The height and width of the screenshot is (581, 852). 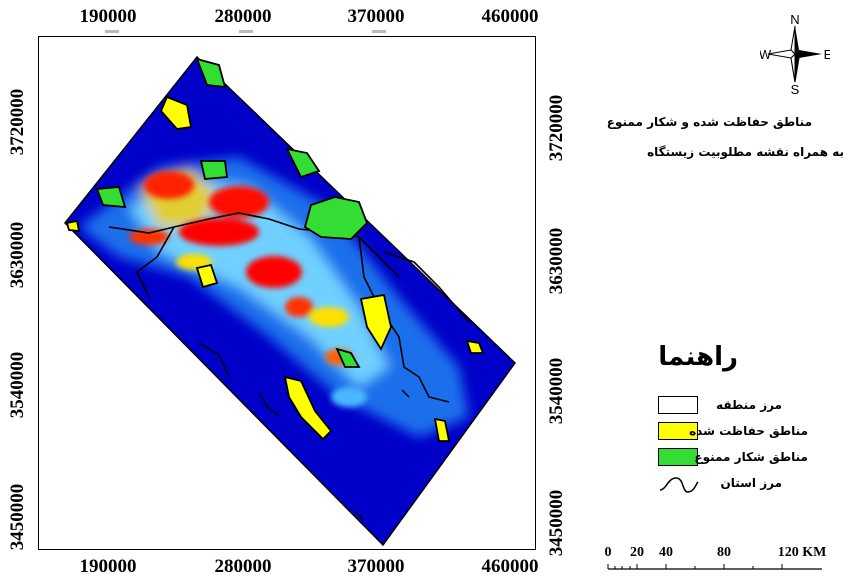 What do you see at coordinates (289, 307) in the screenshot?
I see `province-borders` at bounding box center [289, 307].